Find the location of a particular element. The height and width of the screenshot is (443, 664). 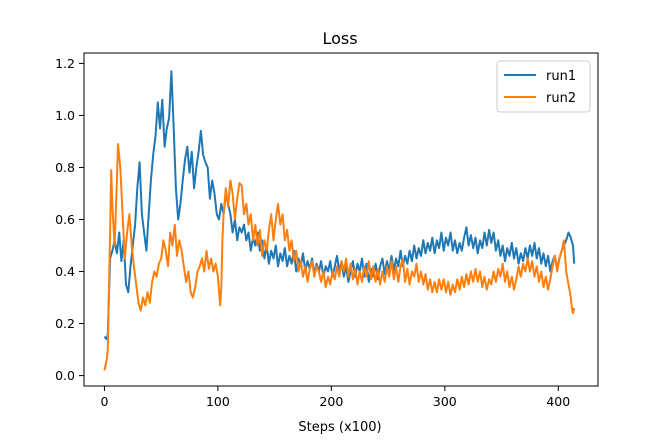

legend-label-run2: run2 is located at coordinates (561, 98).